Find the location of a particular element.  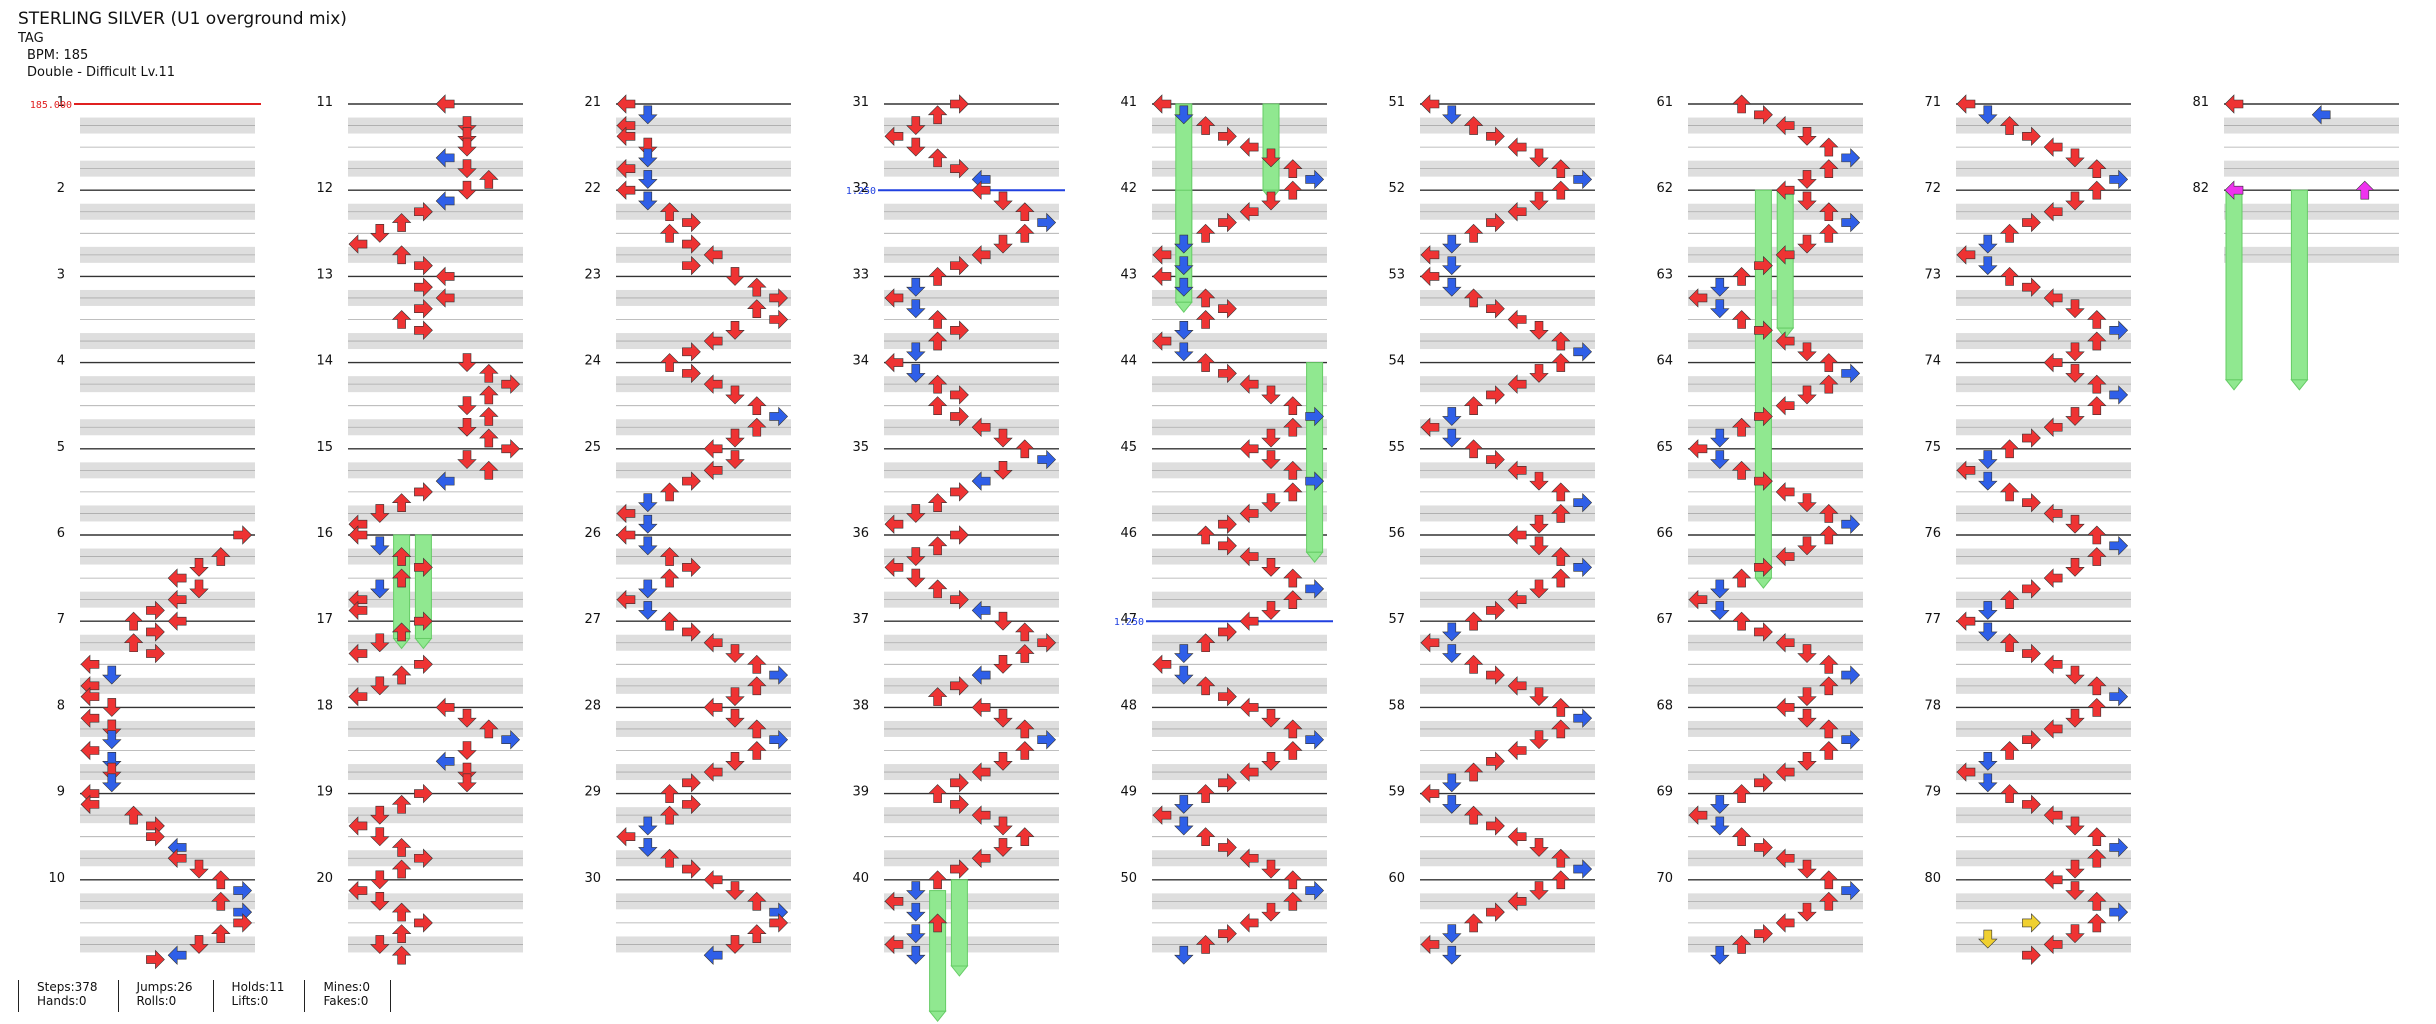

scroll-change-label: 1.250 is located at coordinates (1129, 622).